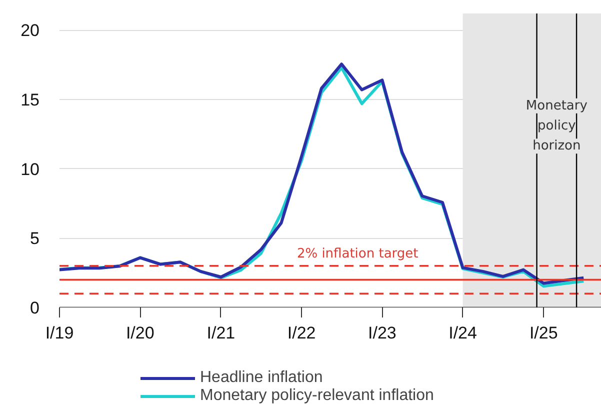 The width and height of the screenshot is (601, 419). Describe the element at coordinates (317, 396) in the screenshot. I see `legend-label: Monetary policy-relevant inflation` at that location.